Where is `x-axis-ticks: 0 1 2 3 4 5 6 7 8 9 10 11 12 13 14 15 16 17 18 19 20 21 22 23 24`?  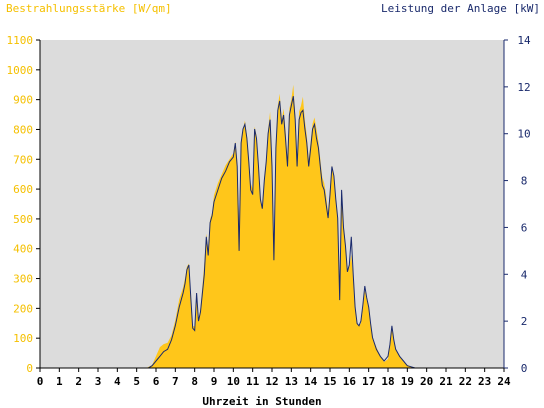
x-axis-ticks: 0 1 2 3 4 5 6 7 8 9 10 11 12 13 14 15 16 17 18 19 20 21 22 23 24 is located at coordinates (274, 378).